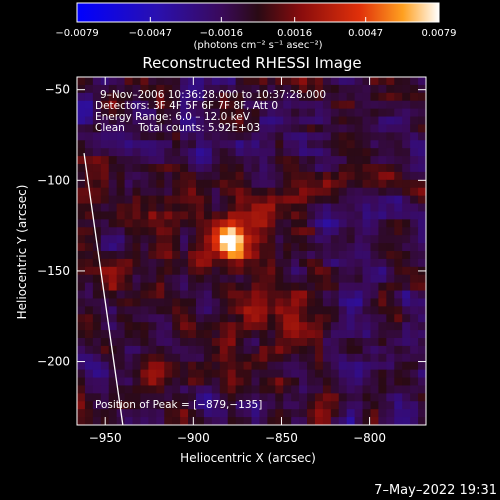 The image size is (500, 500). Describe the element at coordinates (281, 438) in the screenshot. I see `x-tick-label: −850` at that location.